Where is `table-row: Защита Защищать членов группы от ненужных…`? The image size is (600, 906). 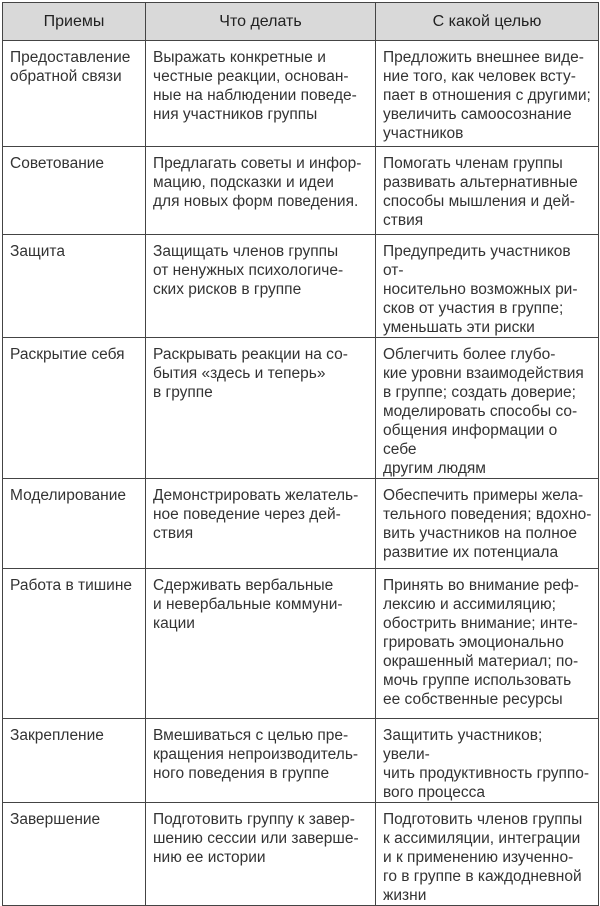
table-row: Защита Защищать членов группы от ненужных… is located at coordinates (300, 286).